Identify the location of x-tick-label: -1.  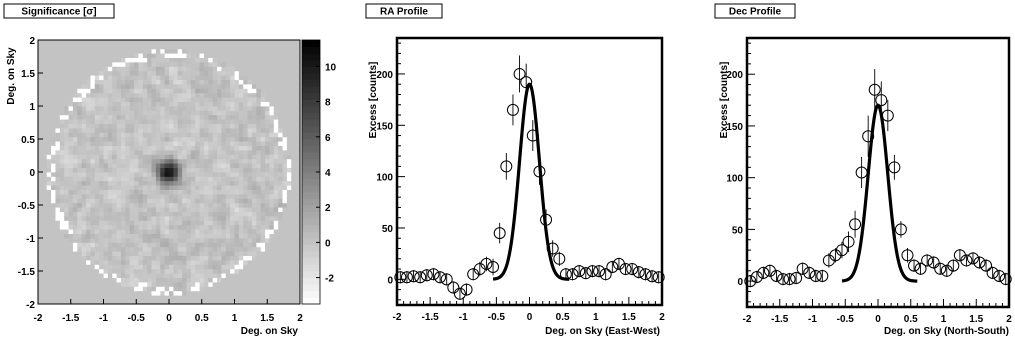
(463, 317).